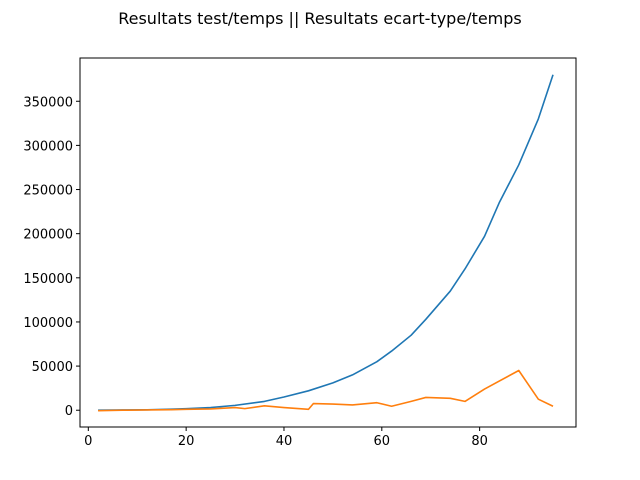 The height and width of the screenshot is (480, 640). What do you see at coordinates (382, 441) in the screenshot?
I see `x-tick-label: 60` at bounding box center [382, 441].